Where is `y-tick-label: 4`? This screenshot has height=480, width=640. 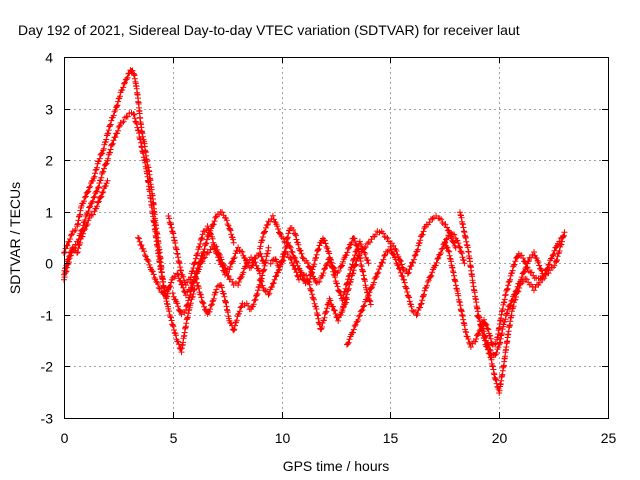 y-tick-label: 4 is located at coordinates (49, 58).